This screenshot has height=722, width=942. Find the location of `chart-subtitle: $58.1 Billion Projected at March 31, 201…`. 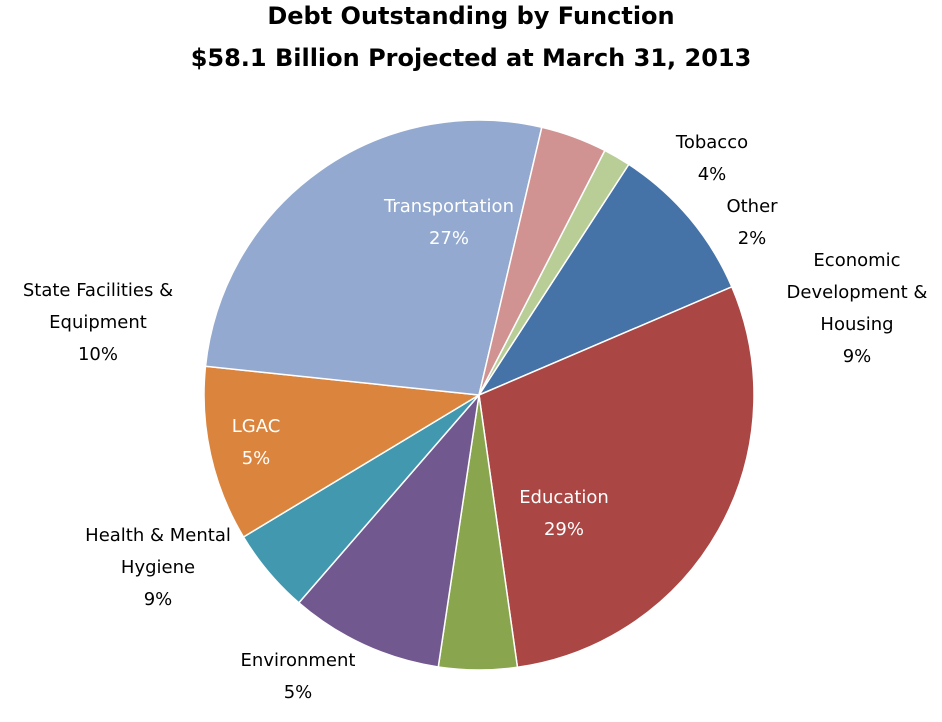

chart-subtitle: $58.1 Billion Projected at March 31, 201… is located at coordinates (471, 58).